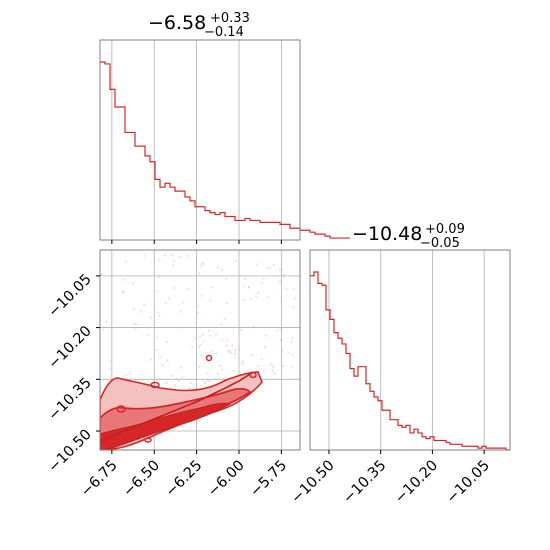 The image size is (550, 550). What do you see at coordinates (313, 482) in the screenshot?
I see `hist-y-tick-label: −10.50` at bounding box center [313, 482].